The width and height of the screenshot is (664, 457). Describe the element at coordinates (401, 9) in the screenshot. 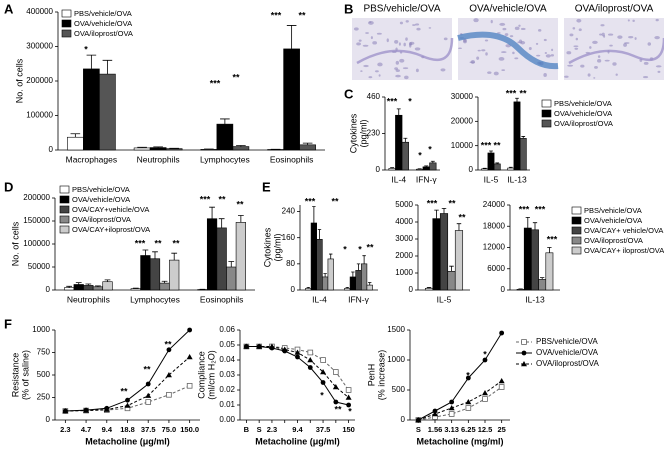

I see `image-title: PBS/vehicle/OVA` at that location.